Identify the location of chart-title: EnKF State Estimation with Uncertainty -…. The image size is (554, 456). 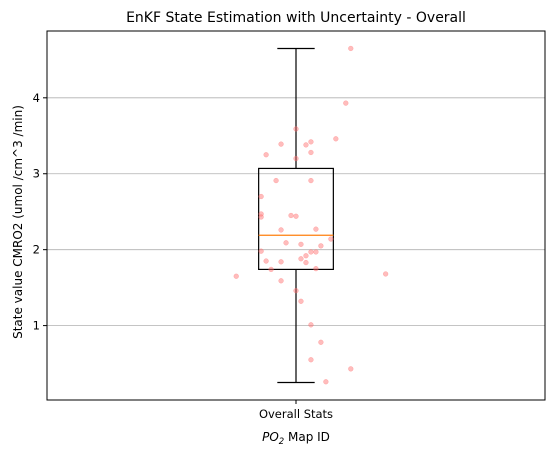
(296, 18).